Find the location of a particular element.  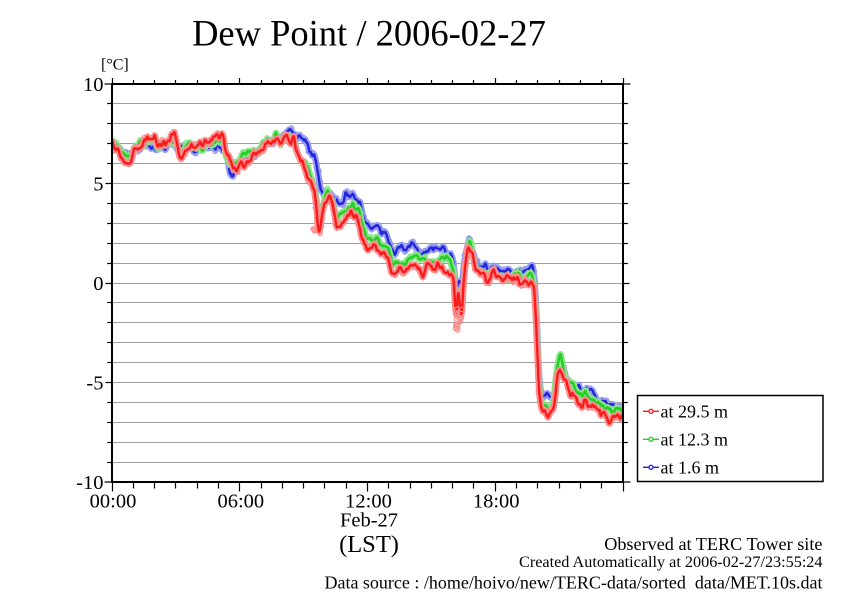

svg-text: -10 is located at coordinates (89, 483).